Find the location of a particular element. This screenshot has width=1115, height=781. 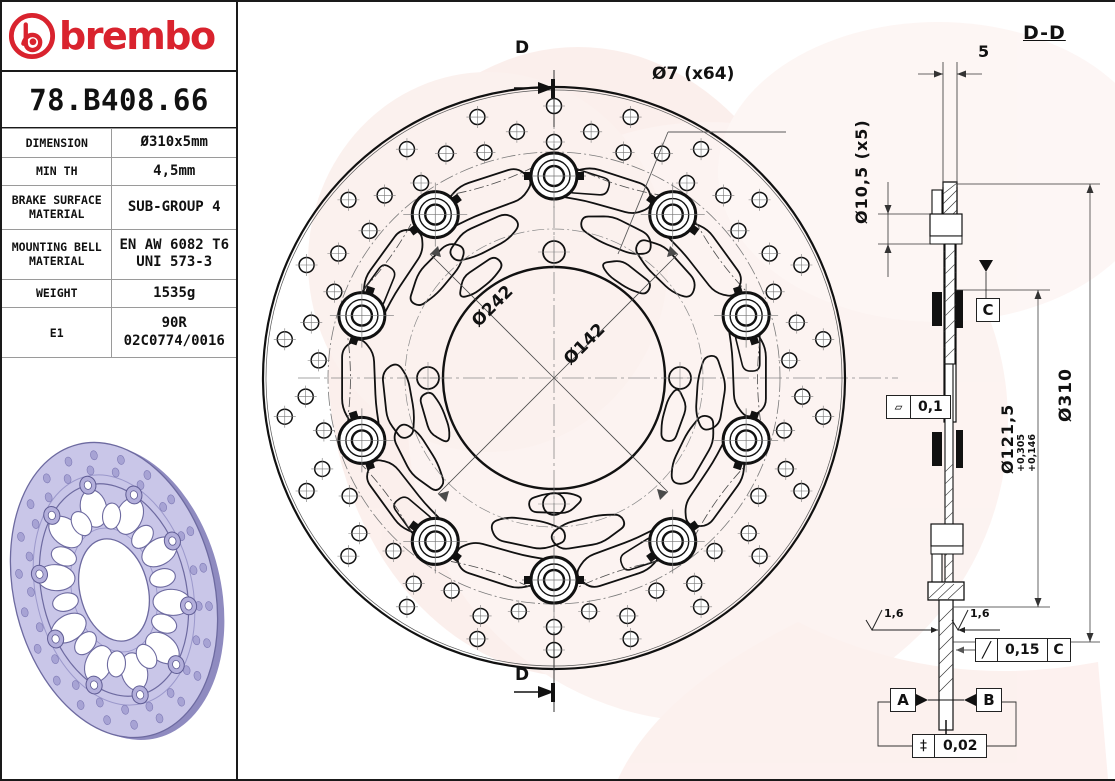

datum-a-box: A is located at coordinates (903, 700).